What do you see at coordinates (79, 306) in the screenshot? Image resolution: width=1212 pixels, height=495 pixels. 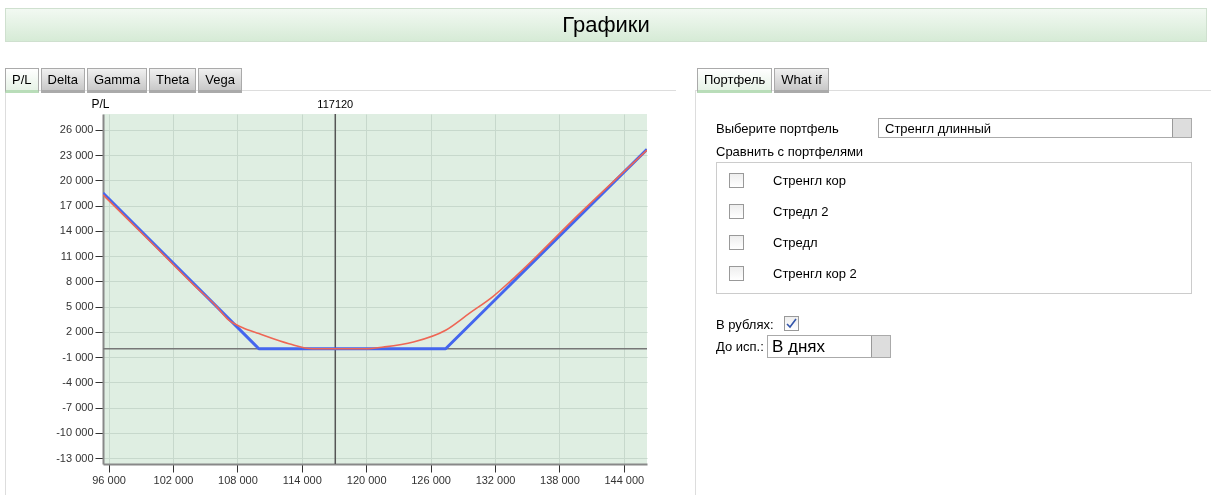 I see `y-tick-label: 5 000` at bounding box center [79, 306].